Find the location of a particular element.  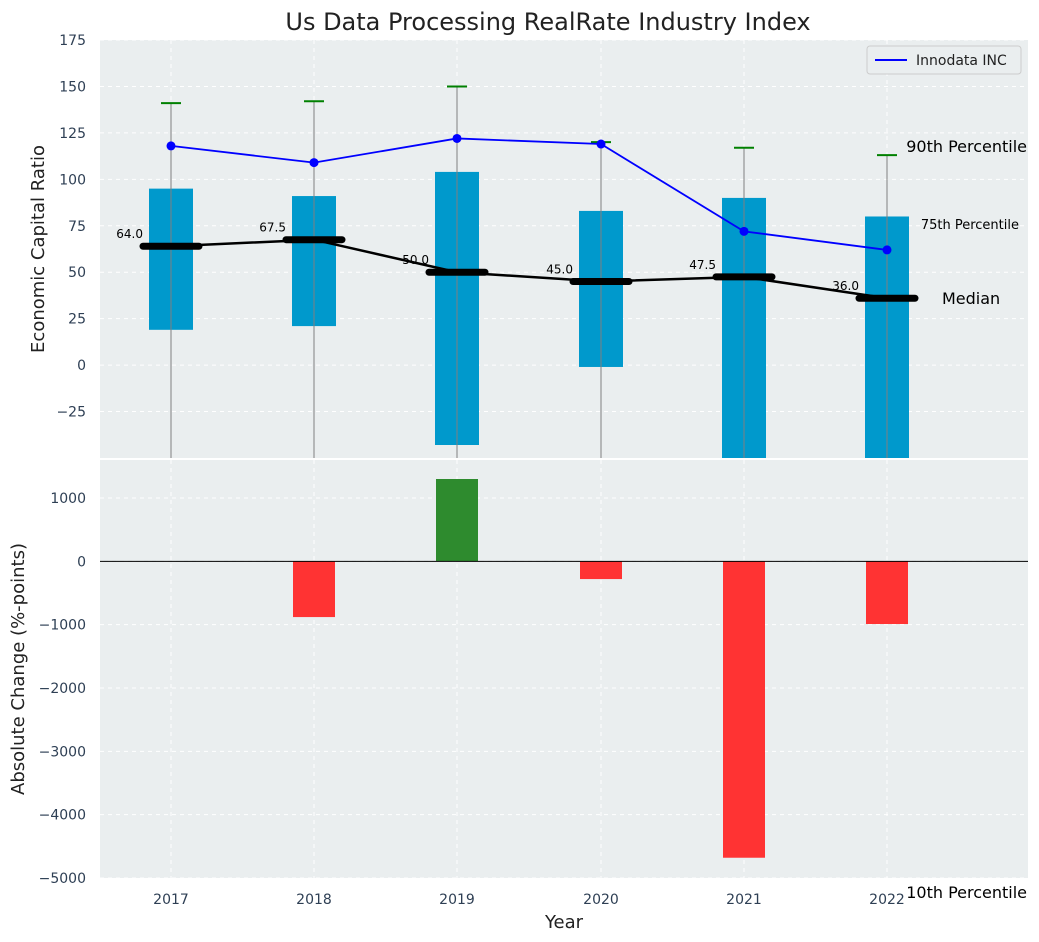

x-axis-label: Year is located at coordinates (564, 922).